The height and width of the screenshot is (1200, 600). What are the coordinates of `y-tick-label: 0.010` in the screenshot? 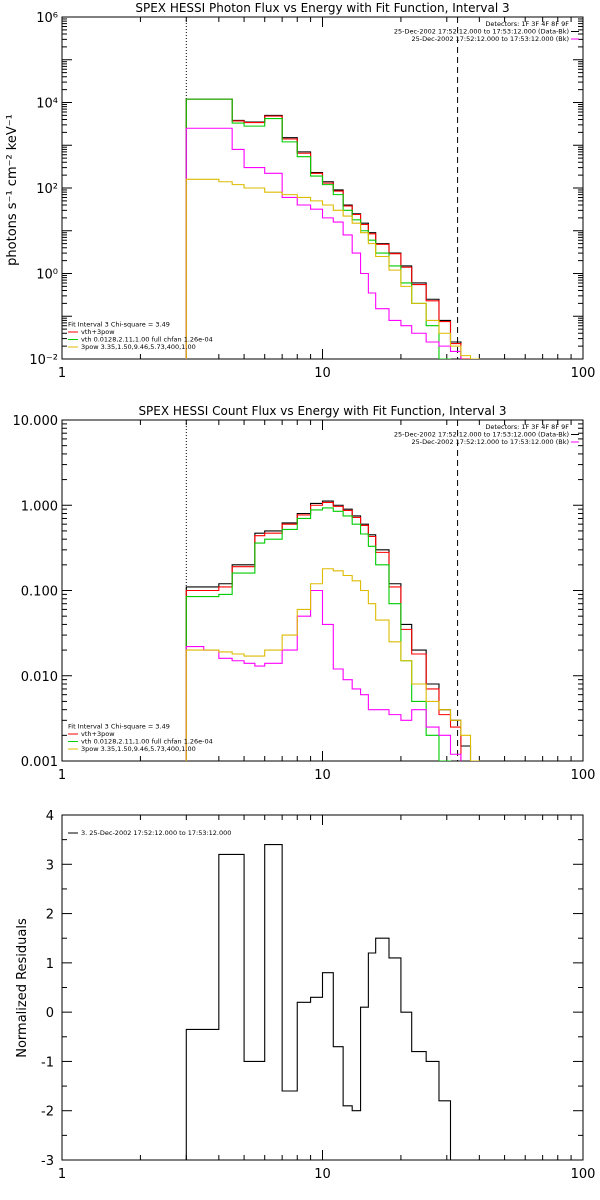 It's located at (39, 677).